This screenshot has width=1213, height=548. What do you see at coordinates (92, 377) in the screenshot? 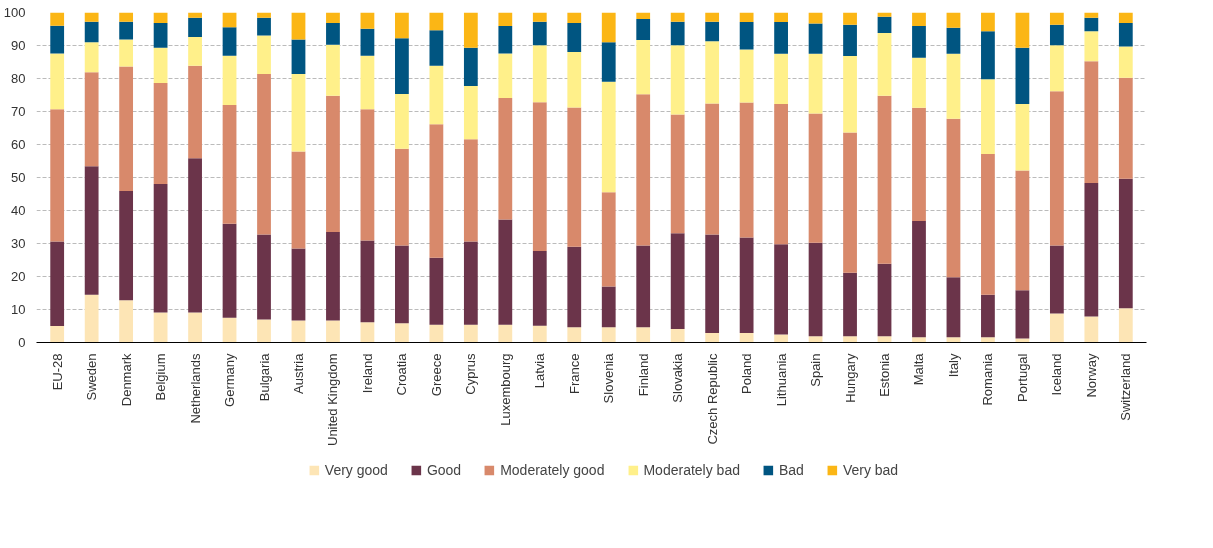
I see `x-tick-label: Sweden` at bounding box center [92, 377].